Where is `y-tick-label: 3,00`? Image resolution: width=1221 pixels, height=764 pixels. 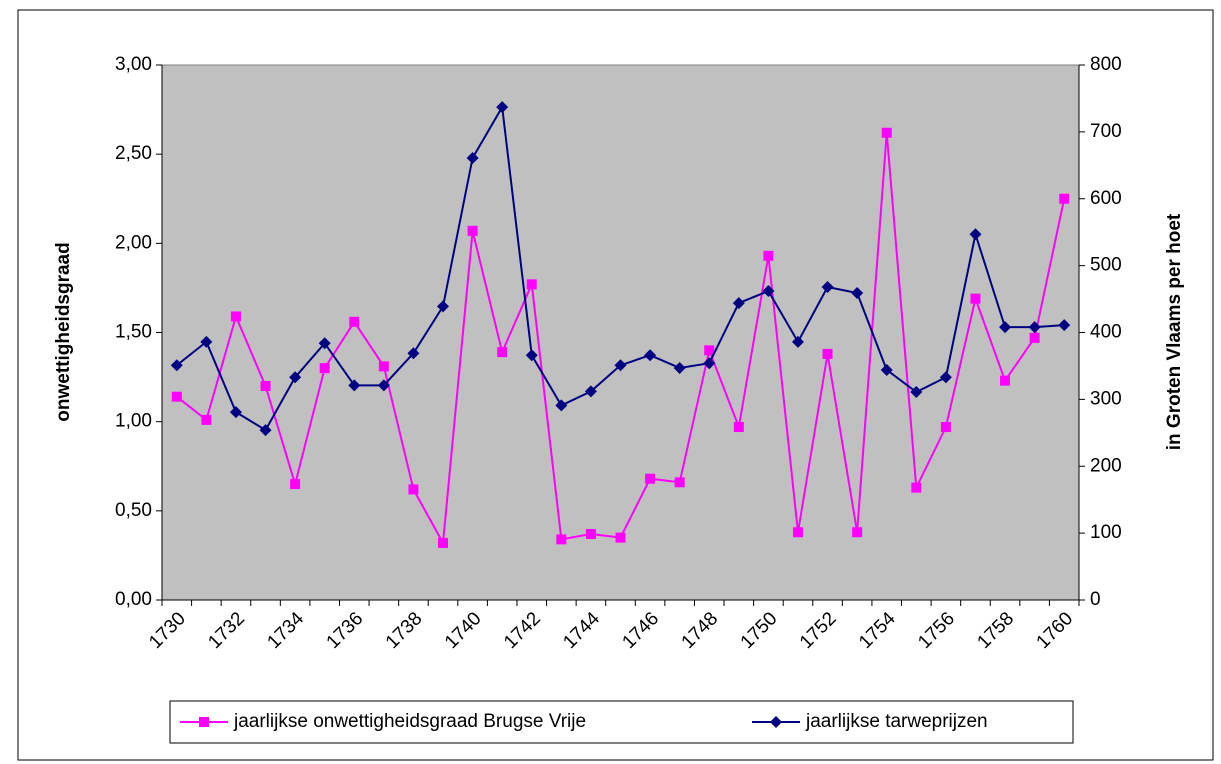 y-tick-label: 3,00 is located at coordinates (133, 64).